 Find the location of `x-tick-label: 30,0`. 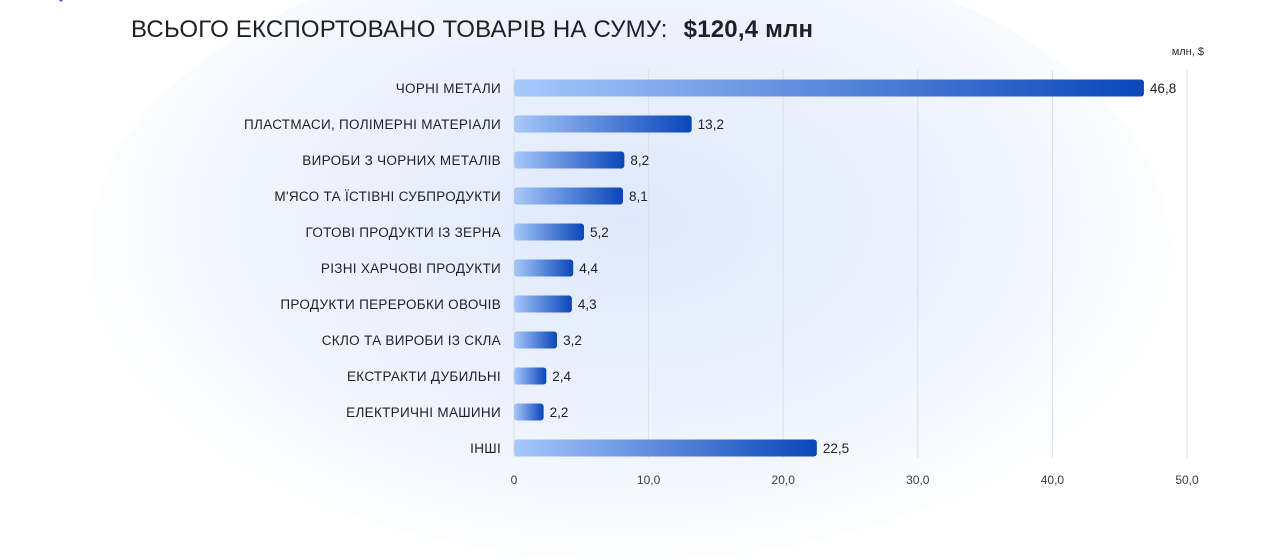

x-tick-label: 30,0 is located at coordinates (918, 480).